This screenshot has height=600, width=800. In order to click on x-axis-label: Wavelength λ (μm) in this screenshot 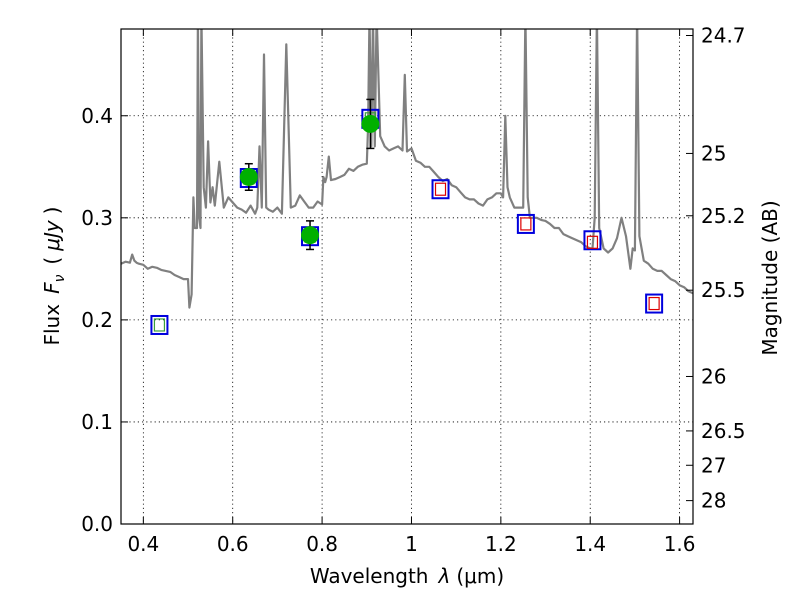, I will do `click(407, 576)`.